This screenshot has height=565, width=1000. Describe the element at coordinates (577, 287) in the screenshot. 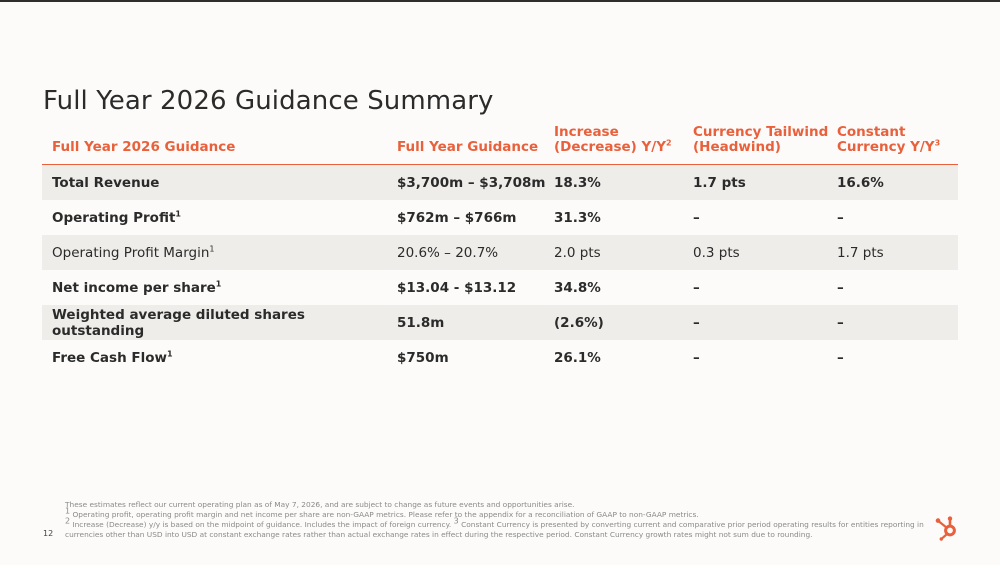

I see `cell-increase-decrease: 34.8%` at that location.